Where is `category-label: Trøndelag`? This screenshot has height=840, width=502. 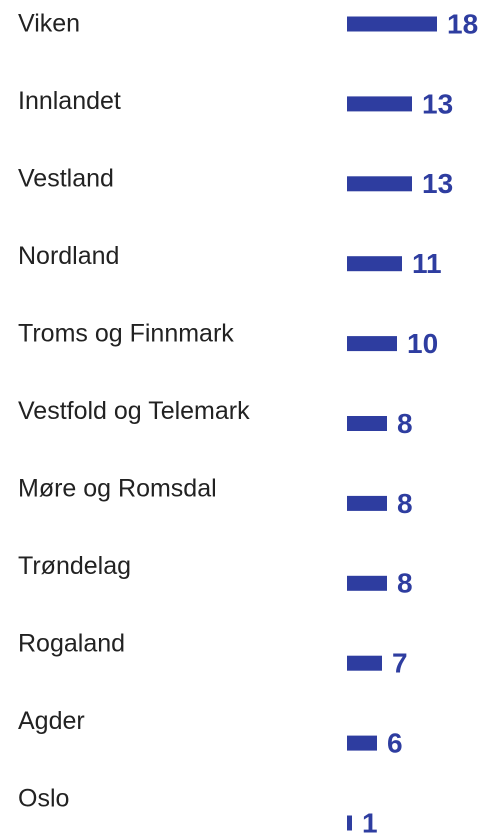 category-label: Trøndelag is located at coordinates (74, 566).